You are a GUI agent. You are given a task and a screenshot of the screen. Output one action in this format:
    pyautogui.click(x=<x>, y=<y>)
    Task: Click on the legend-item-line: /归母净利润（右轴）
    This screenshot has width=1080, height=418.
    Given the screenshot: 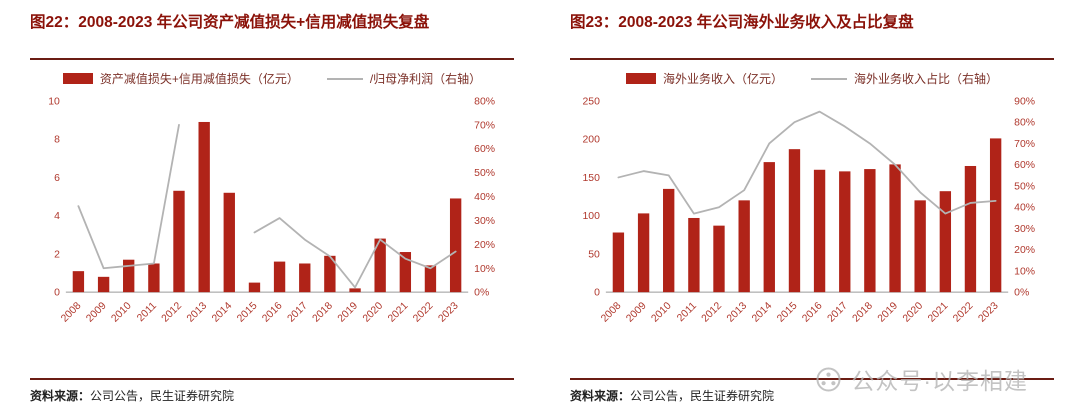 What is the action you would take?
    pyautogui.click(x=404, y=78)
    